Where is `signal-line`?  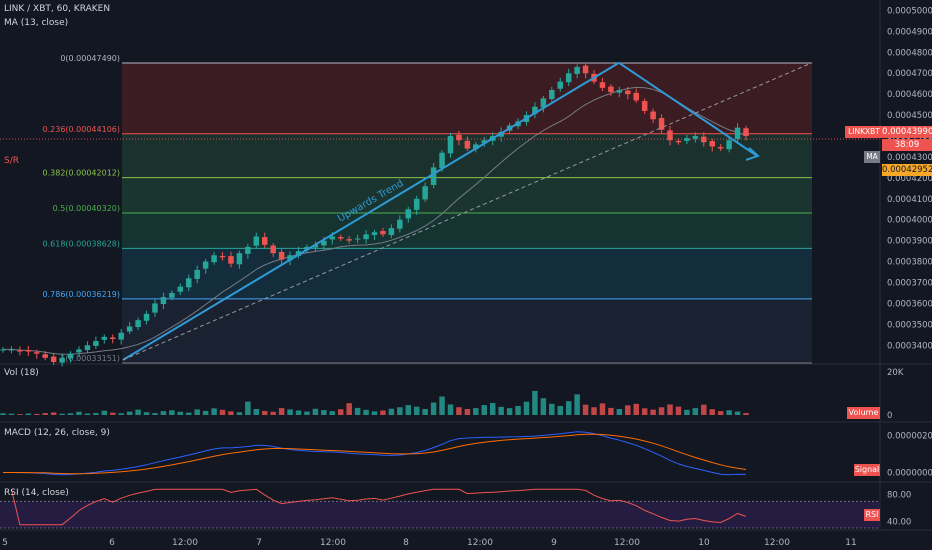
signal-line is located at coordinates (375, 454).